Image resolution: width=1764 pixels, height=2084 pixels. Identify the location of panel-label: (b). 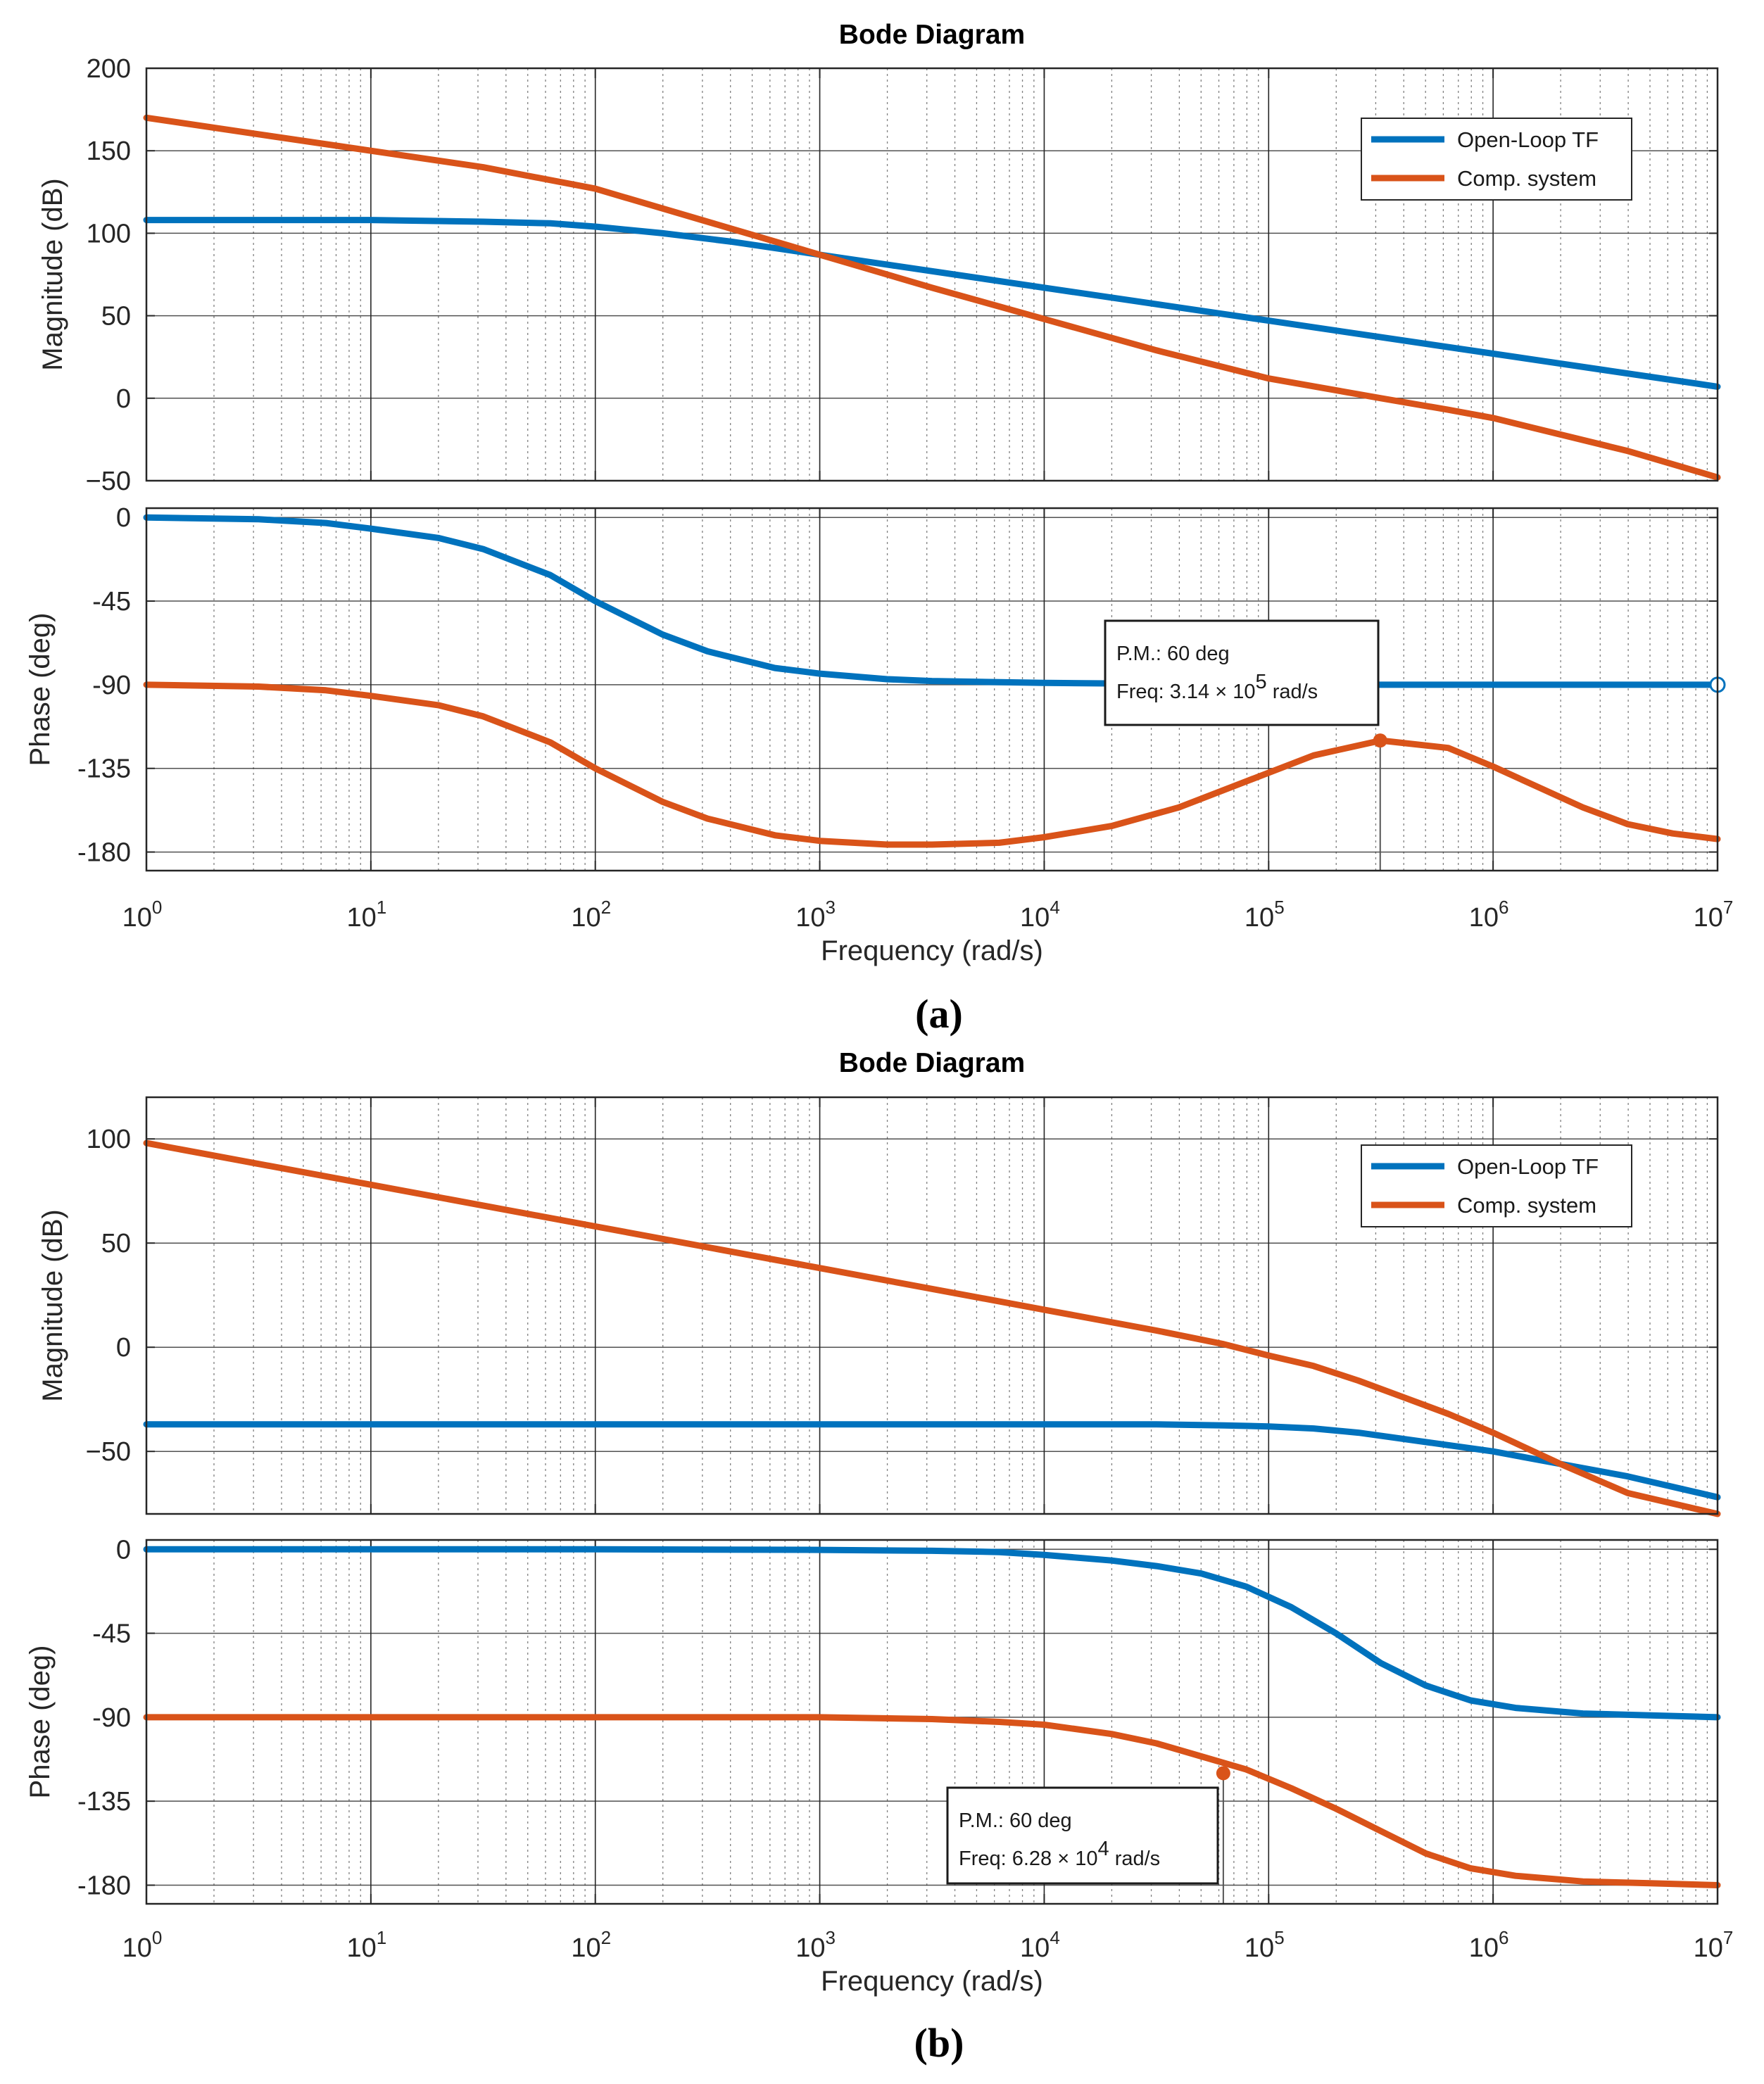
(939, 2043).